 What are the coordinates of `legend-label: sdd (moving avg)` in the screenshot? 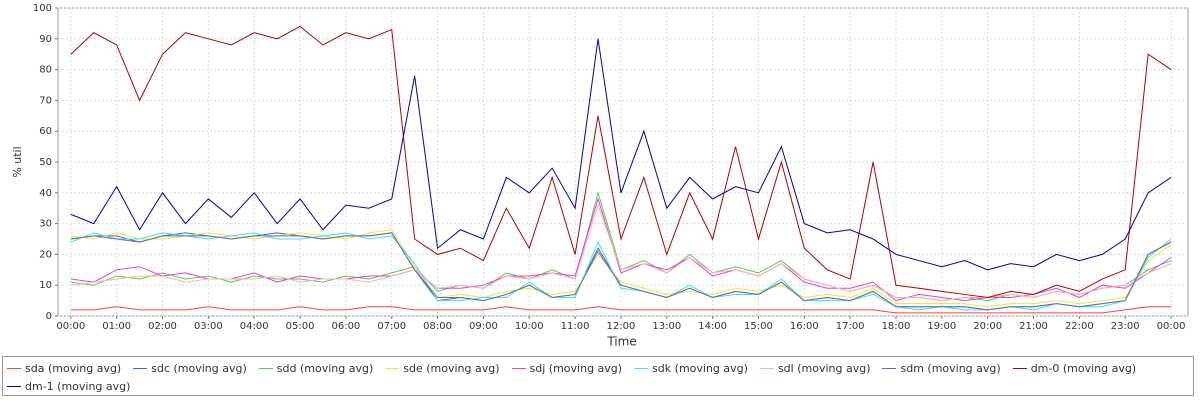 It's located at (325, 368).